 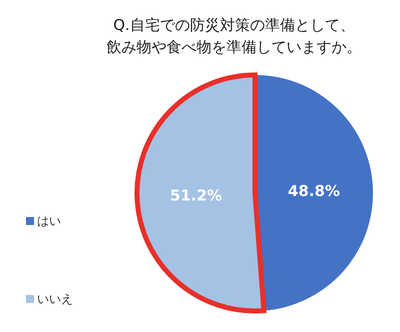 I want to click on chart-title: Q.自宅での防災対策の準備として、飲み物や食べ物を準備していますか。, so click(x=234, y=36).